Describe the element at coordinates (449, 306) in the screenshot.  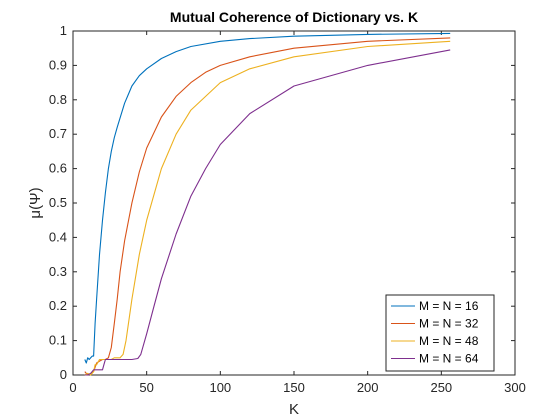
I see `legend-label-1: M = N = 16` at that location.